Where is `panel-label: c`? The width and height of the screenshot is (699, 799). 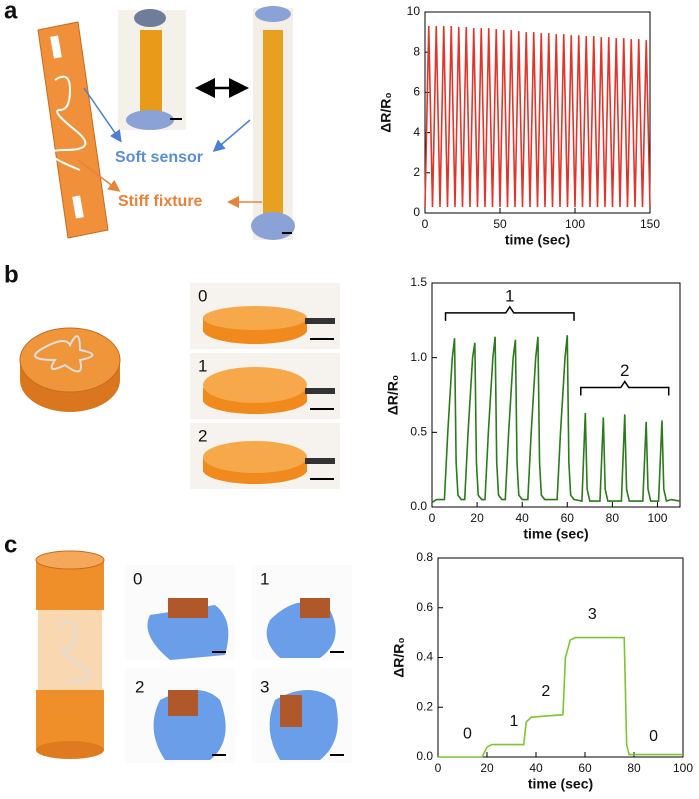 panel-label: c is located at coordinates (10, 544).